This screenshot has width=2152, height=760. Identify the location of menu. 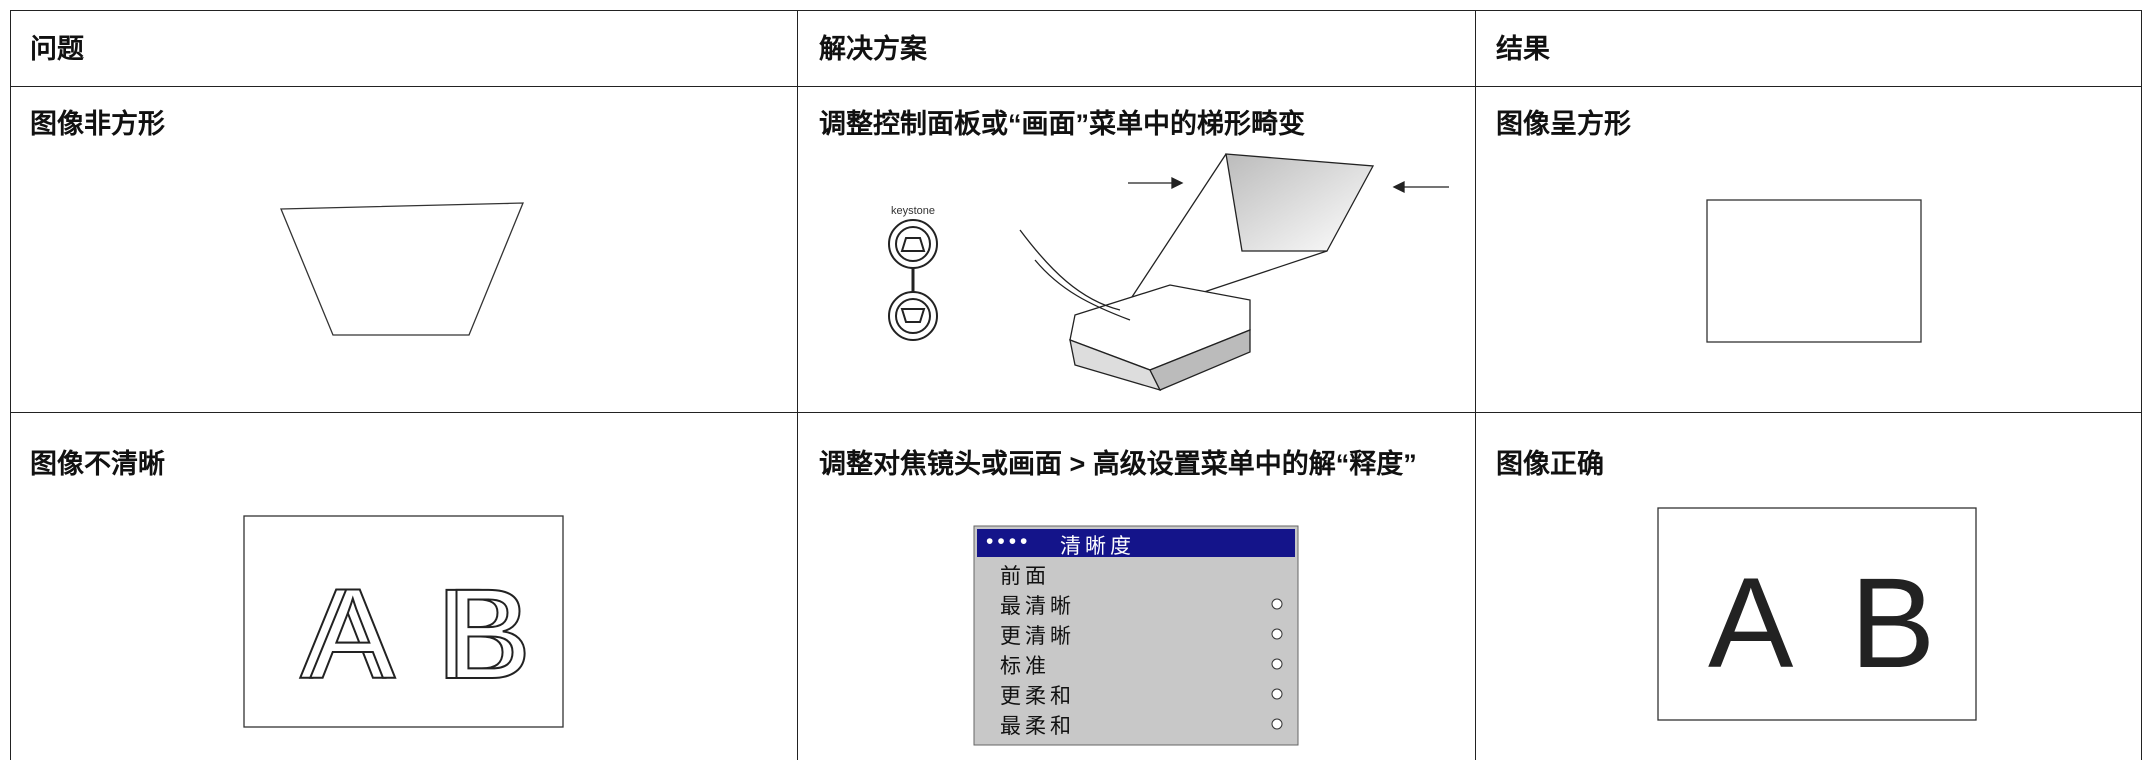
(1136, 635).